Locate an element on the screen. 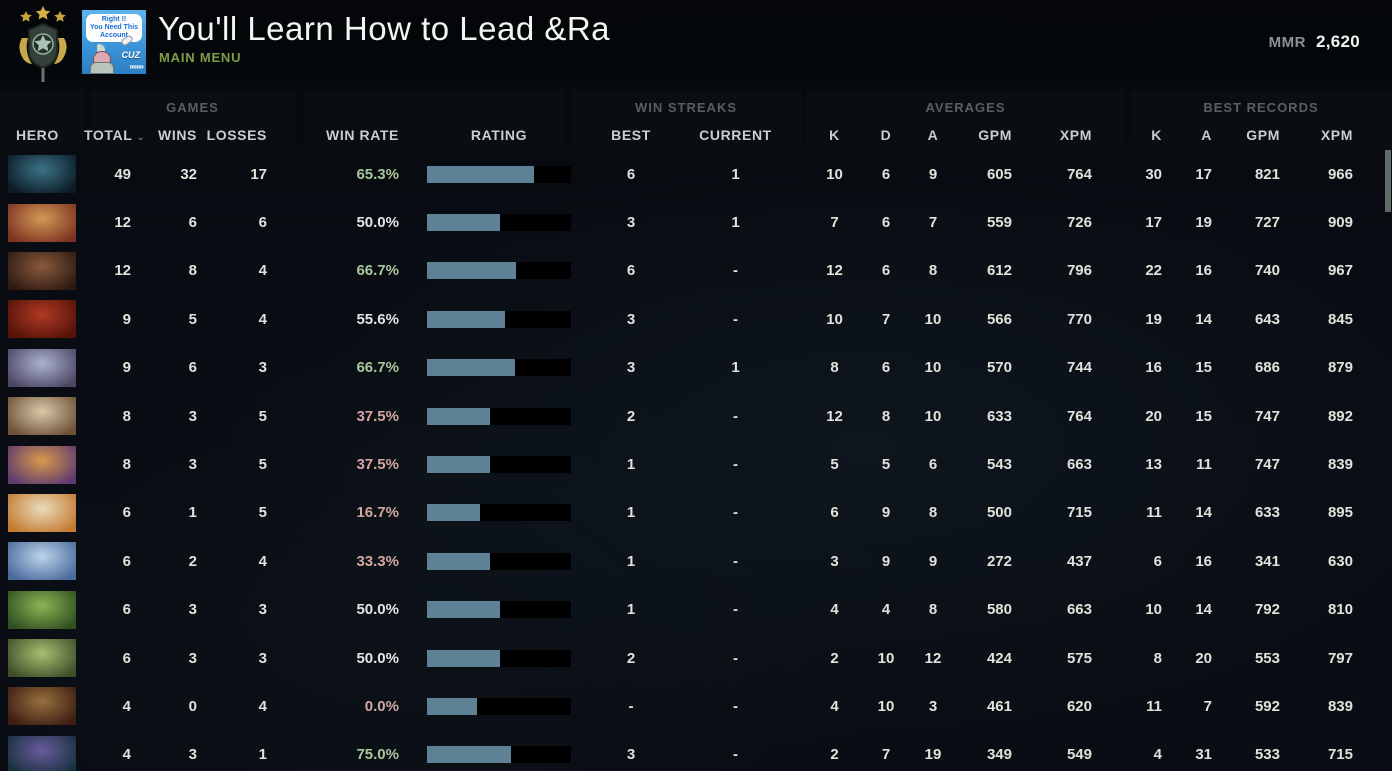 The image size is (1392, 771). player-avatar: Right !! You Need This Account CUZ »»»» is located at coordinates (114, 42).